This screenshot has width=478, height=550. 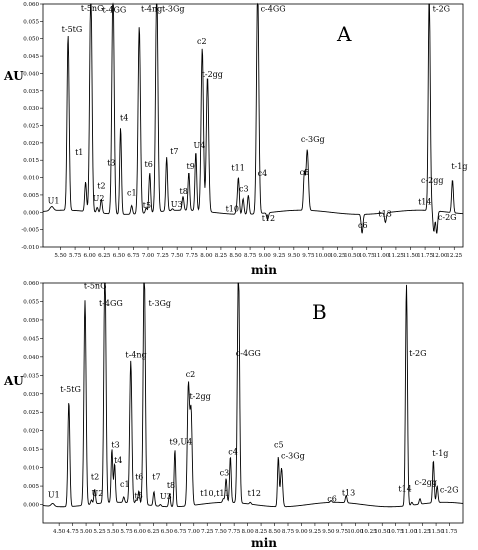 What do you see at coordinates (151, 9) in the screenshot?
I see `panel-a-peak-label: t-4ng` at bounding box center [151, 9].